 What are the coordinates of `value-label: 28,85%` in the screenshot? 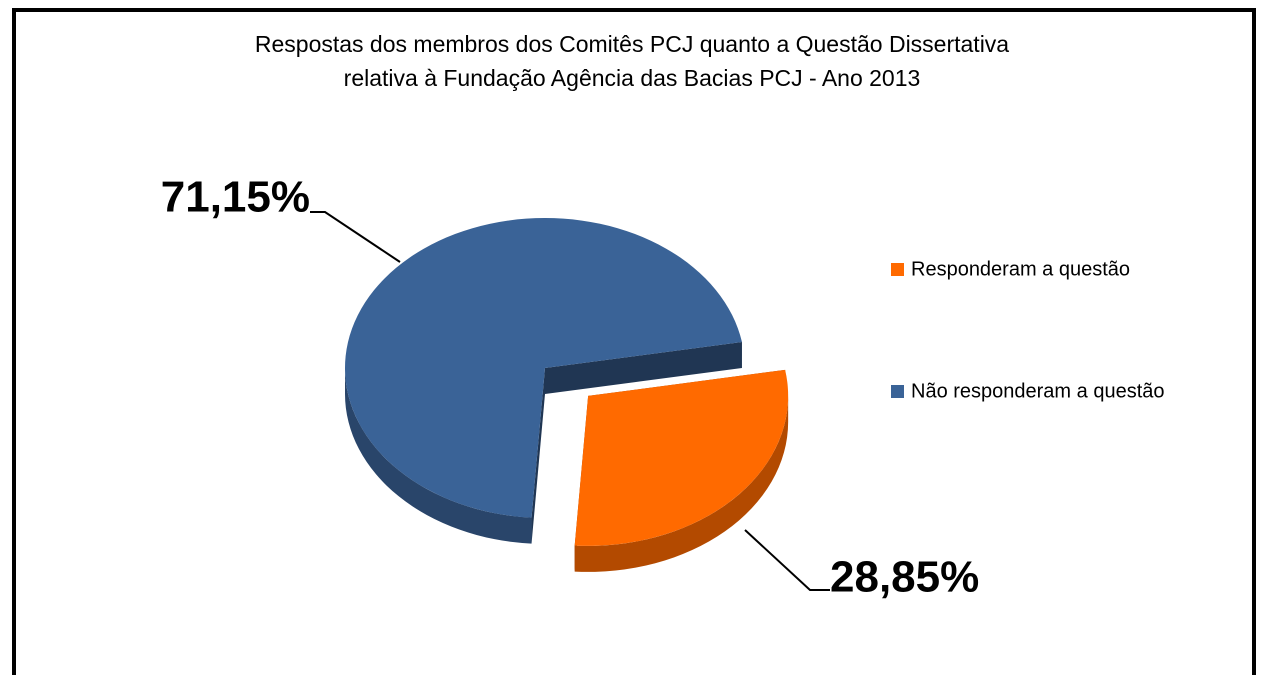 It's located at (904, 577).